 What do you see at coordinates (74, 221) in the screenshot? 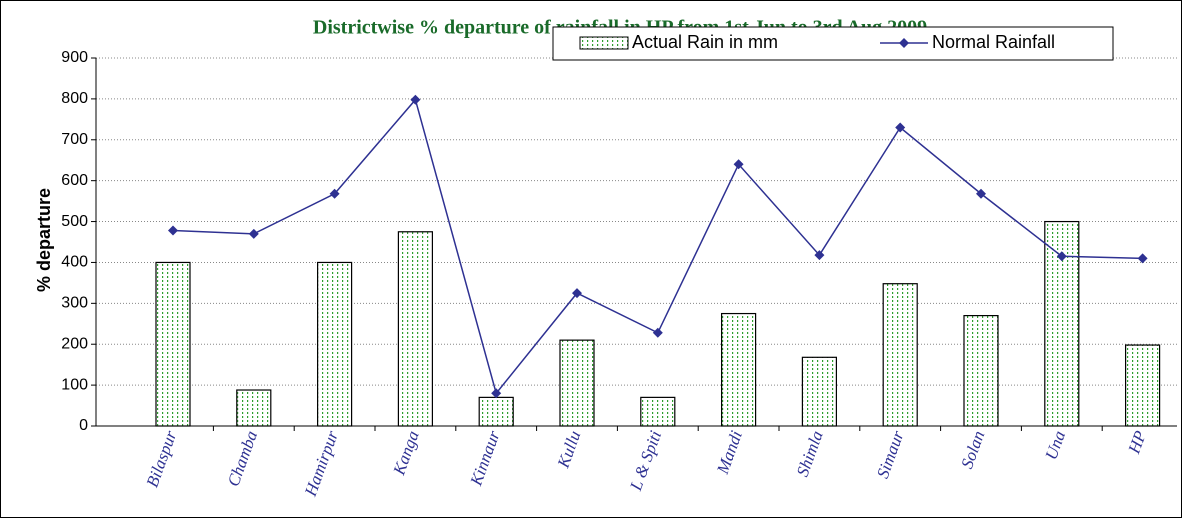
I see `y-tick-label: 500` at bounding box center [74, 221].